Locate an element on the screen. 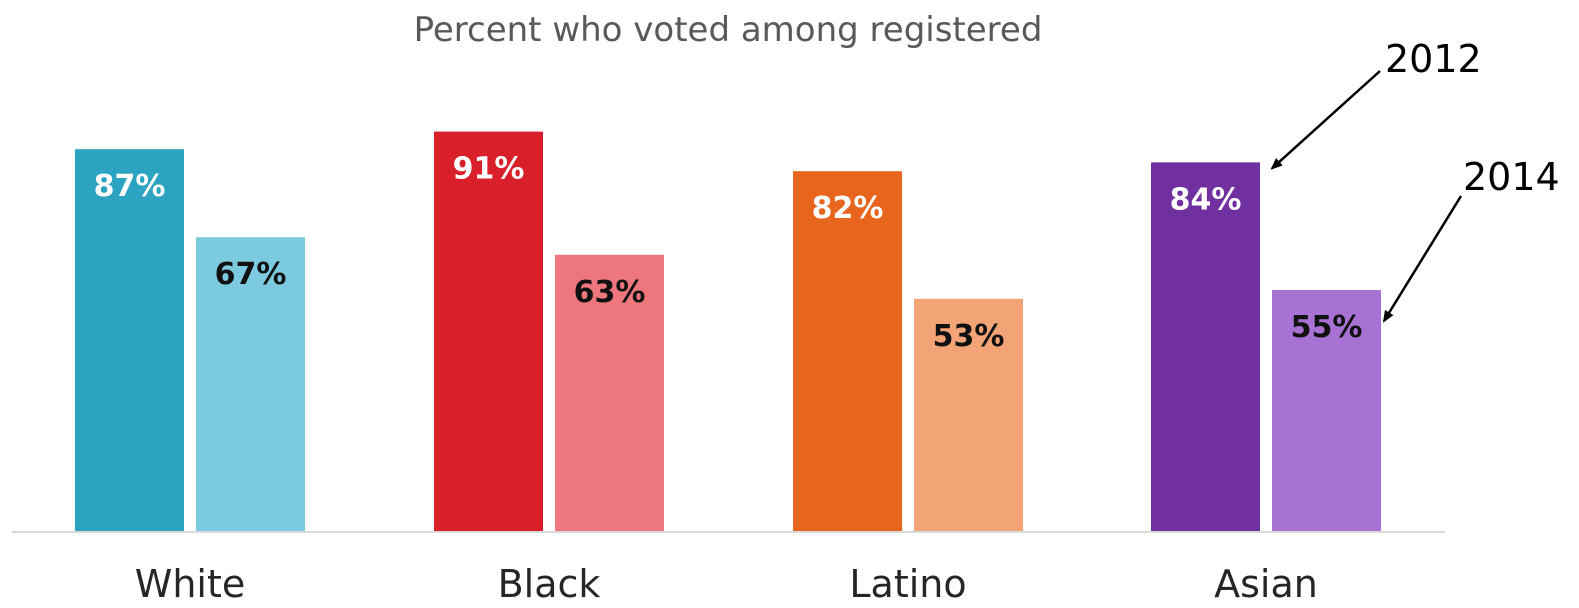  category-labels-layer: White Black Latino Asian is located at coordinates (726, 584).